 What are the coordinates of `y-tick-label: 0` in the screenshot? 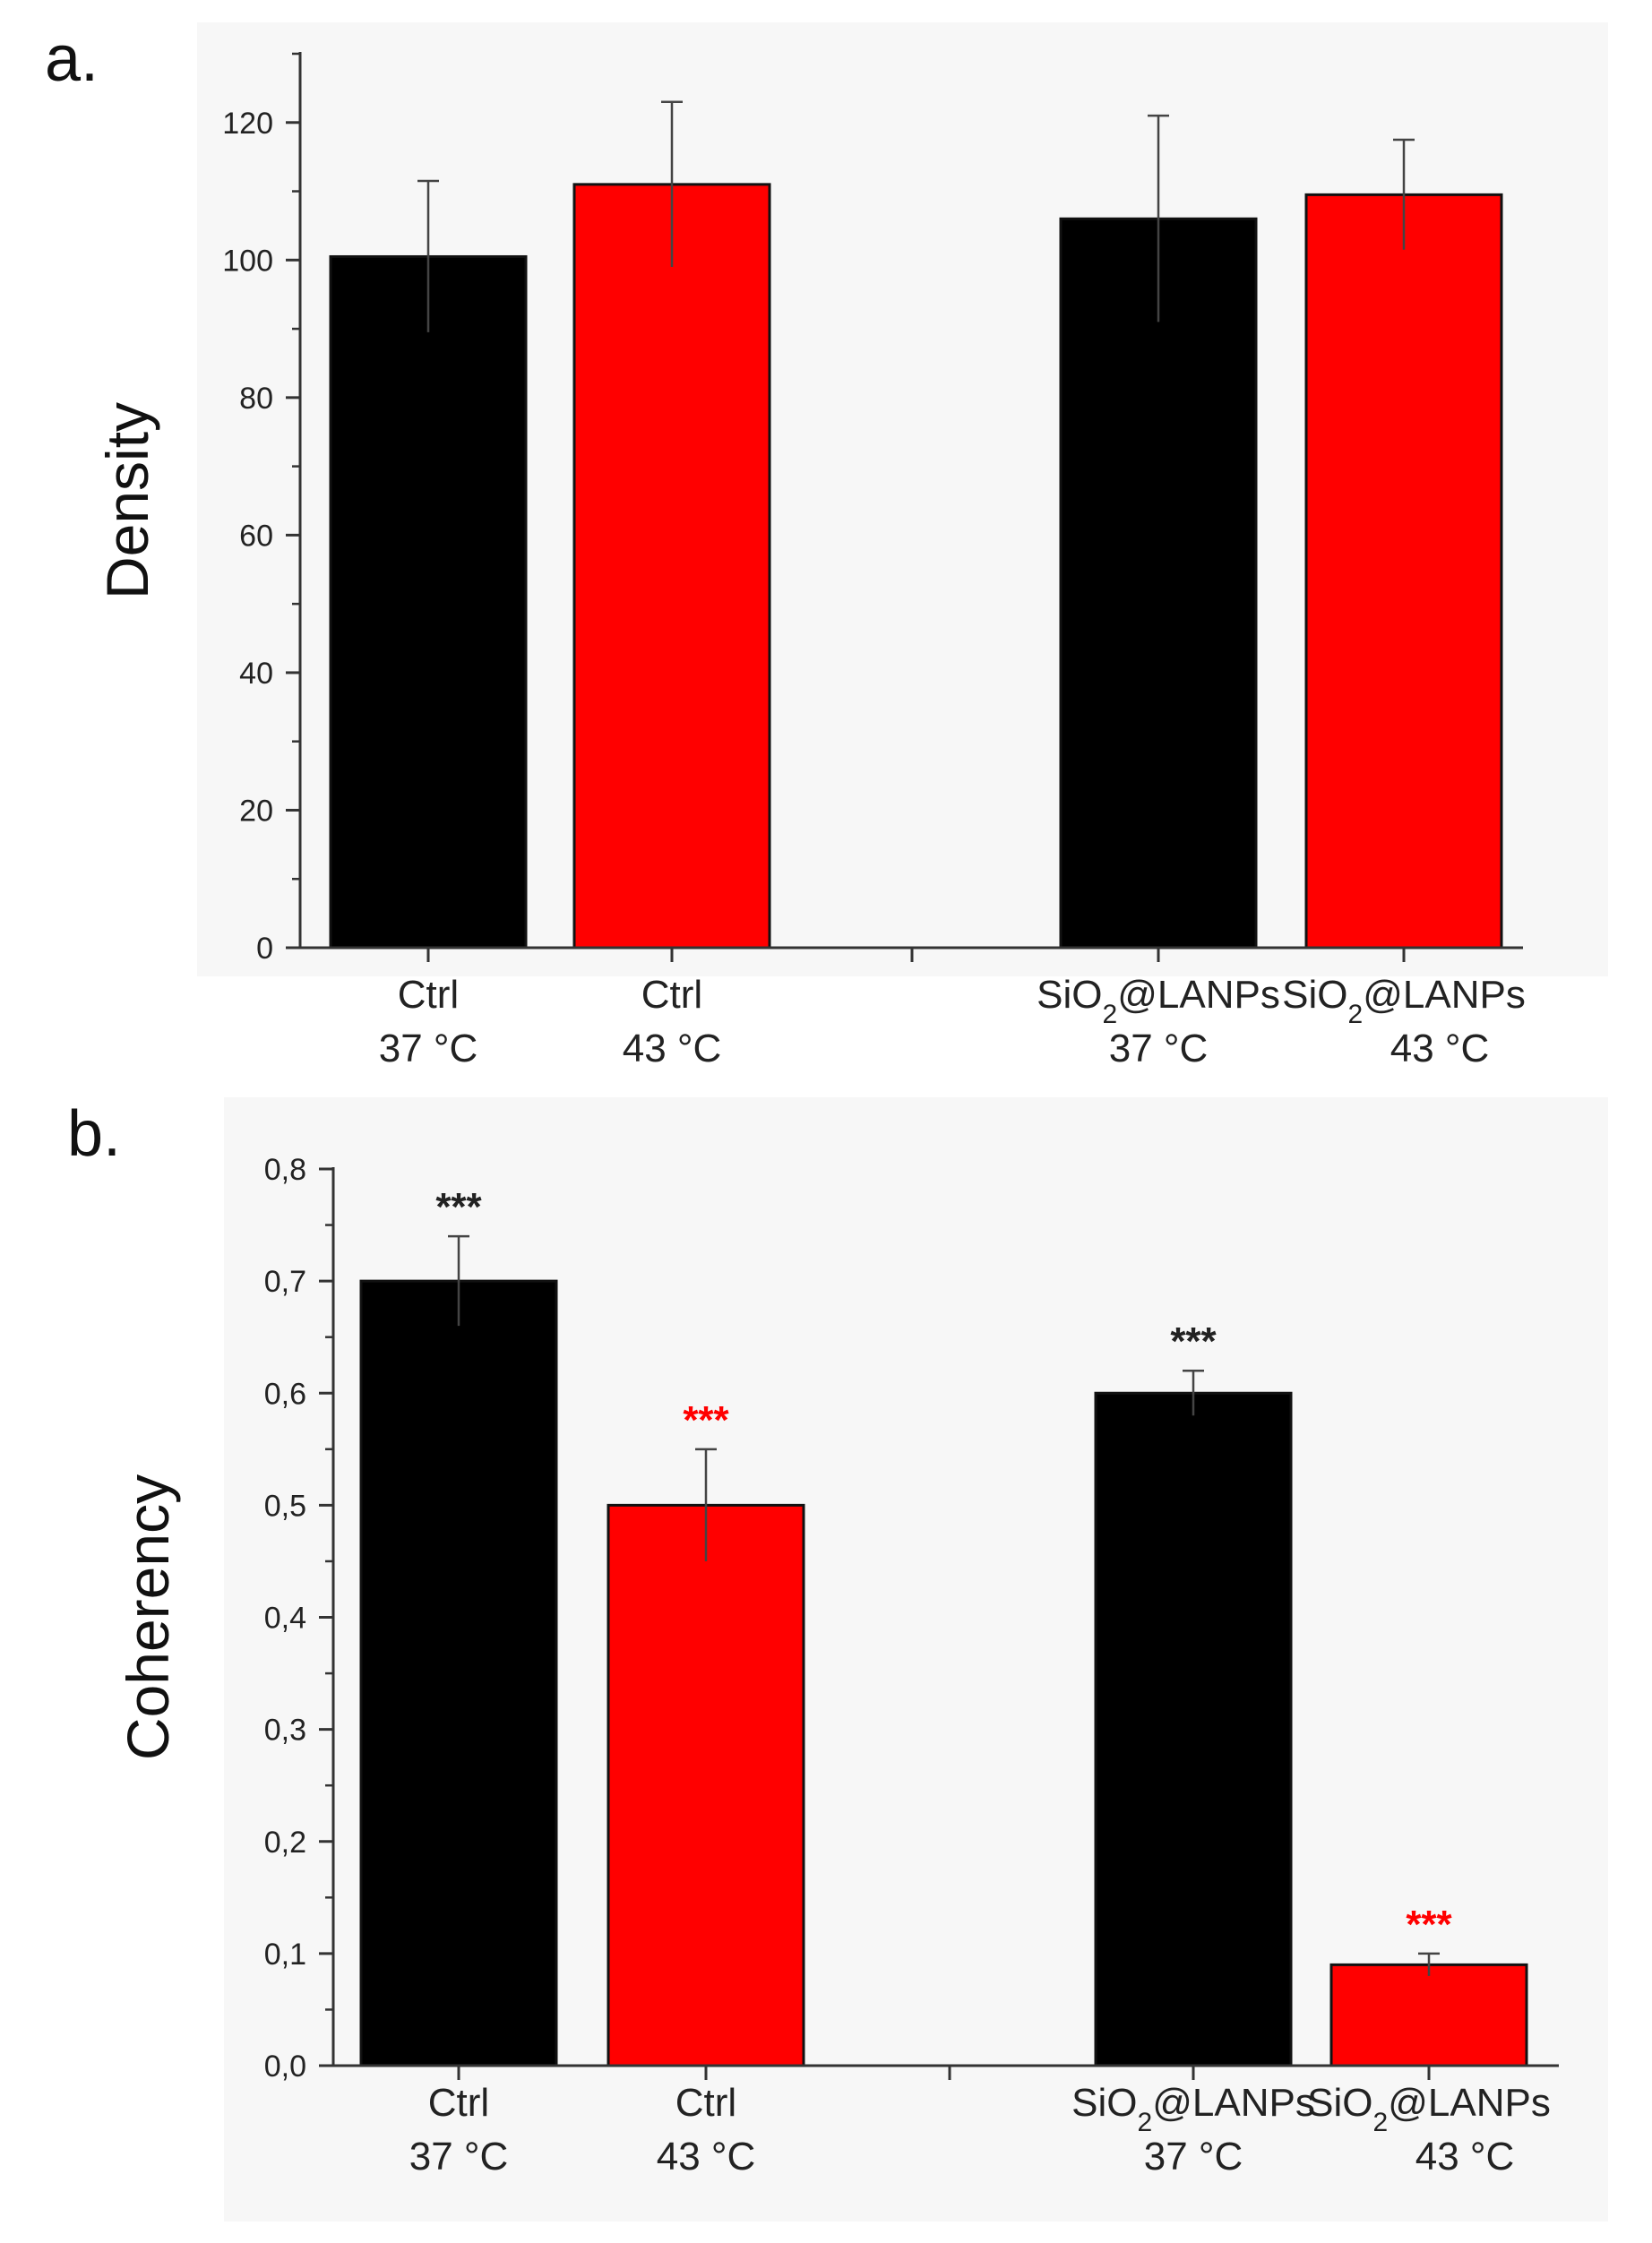 It's located at (264, 949).